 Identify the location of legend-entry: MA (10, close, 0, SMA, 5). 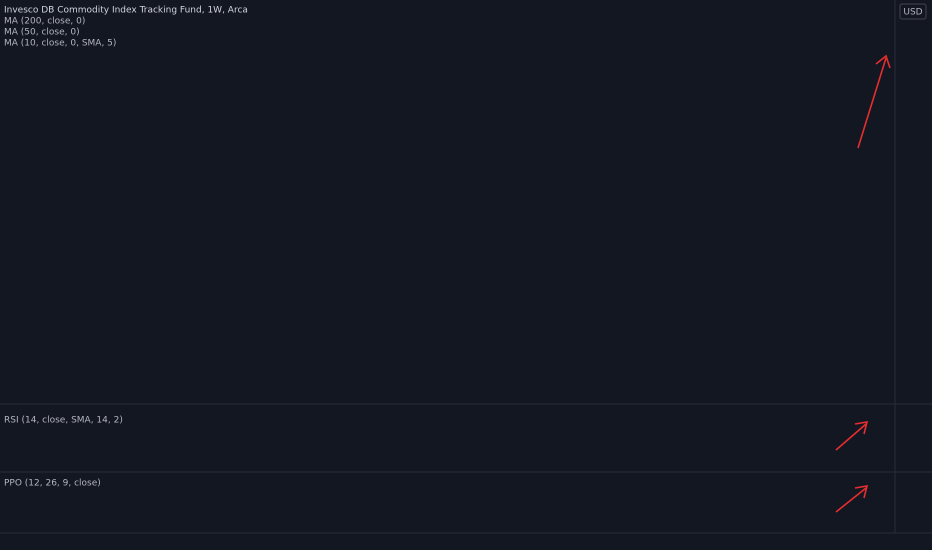
(60, 44).